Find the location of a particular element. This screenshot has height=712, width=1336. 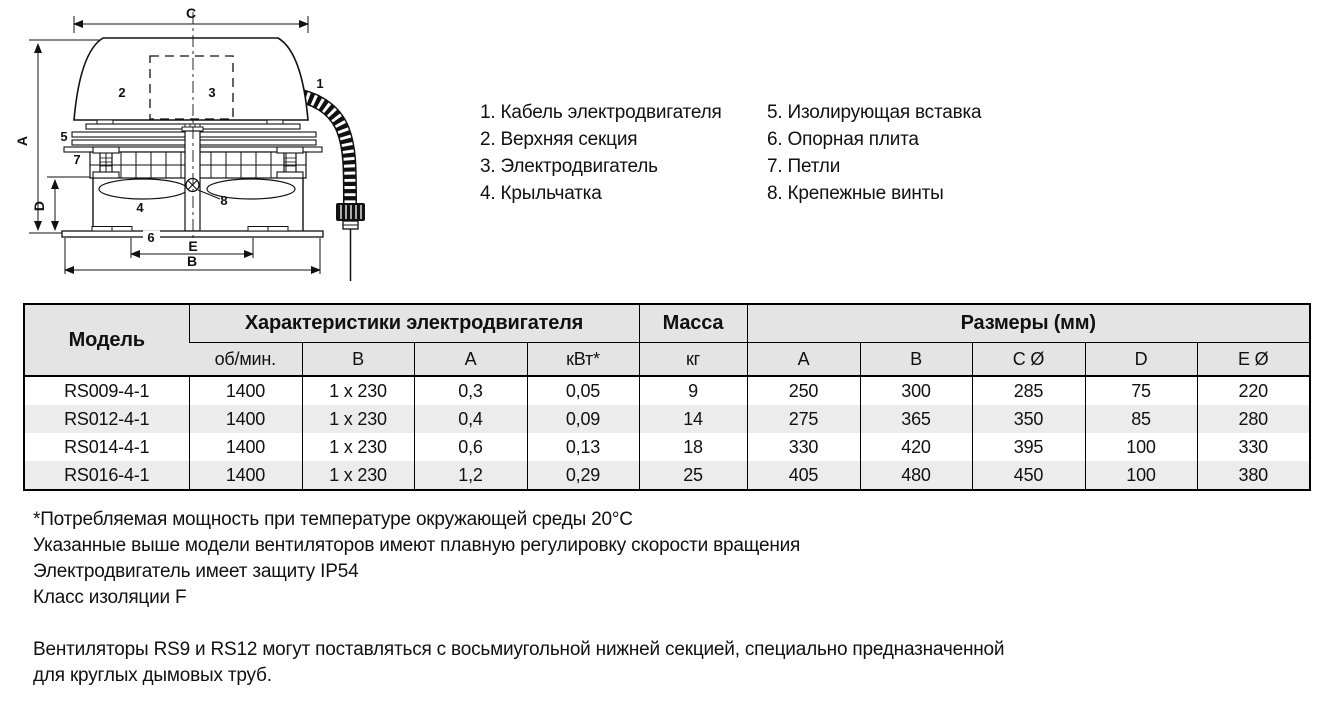

col-header-volts: В is located at coordinates (357, 359).